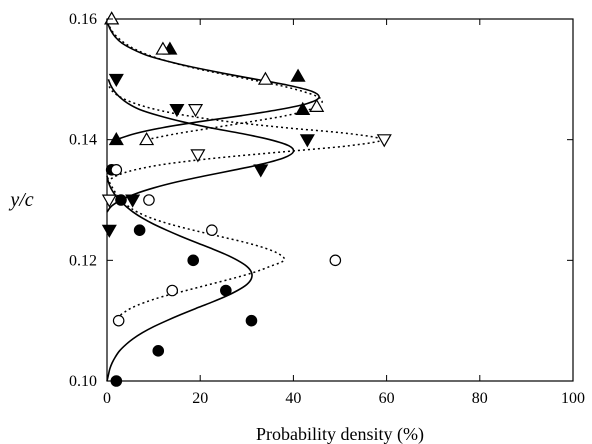 This screenshot has width=592, height=444. What do you see at coordinates (293, 398) in the screenshot?
I see `x-tick-label: 40` at bounding box center [293, 398].